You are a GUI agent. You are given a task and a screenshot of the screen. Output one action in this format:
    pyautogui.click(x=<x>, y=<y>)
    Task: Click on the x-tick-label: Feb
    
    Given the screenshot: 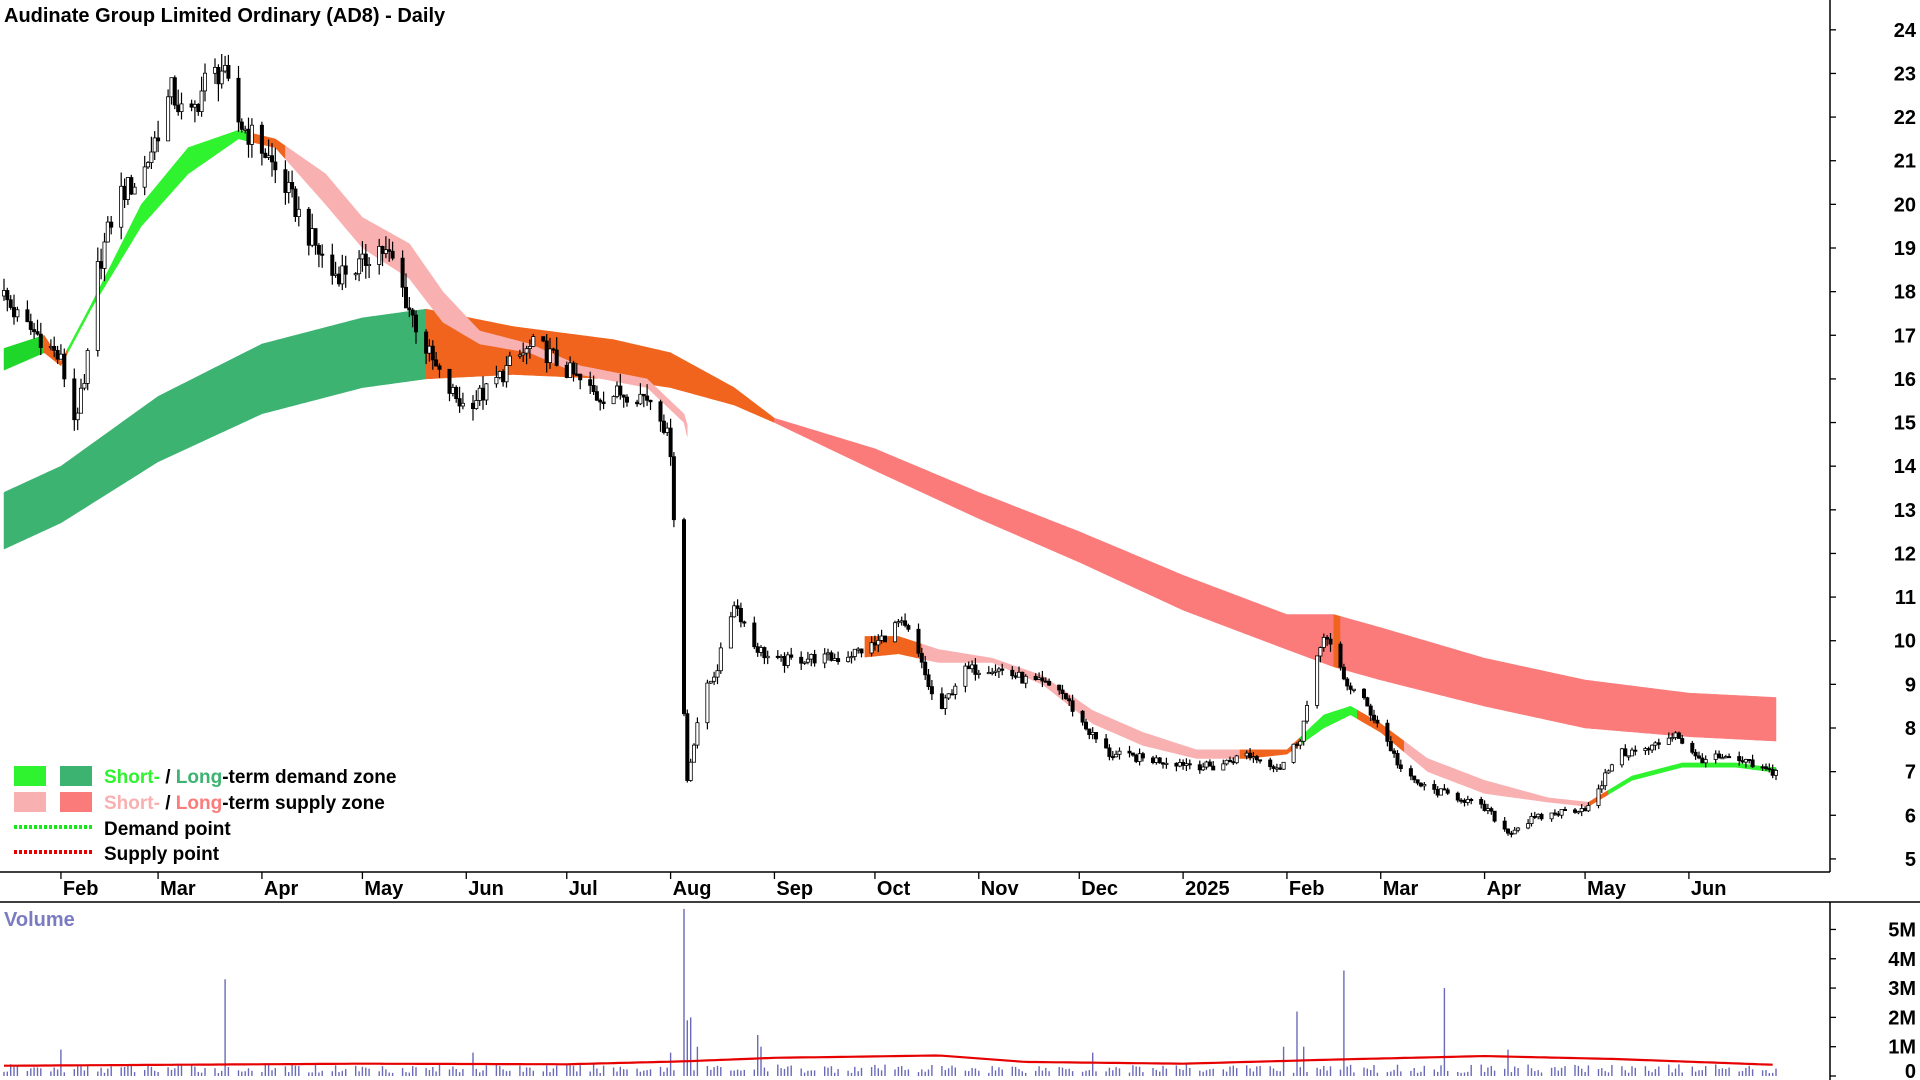 What is the action you would take?
    pyautogui.click(x=1307, y=889)
    